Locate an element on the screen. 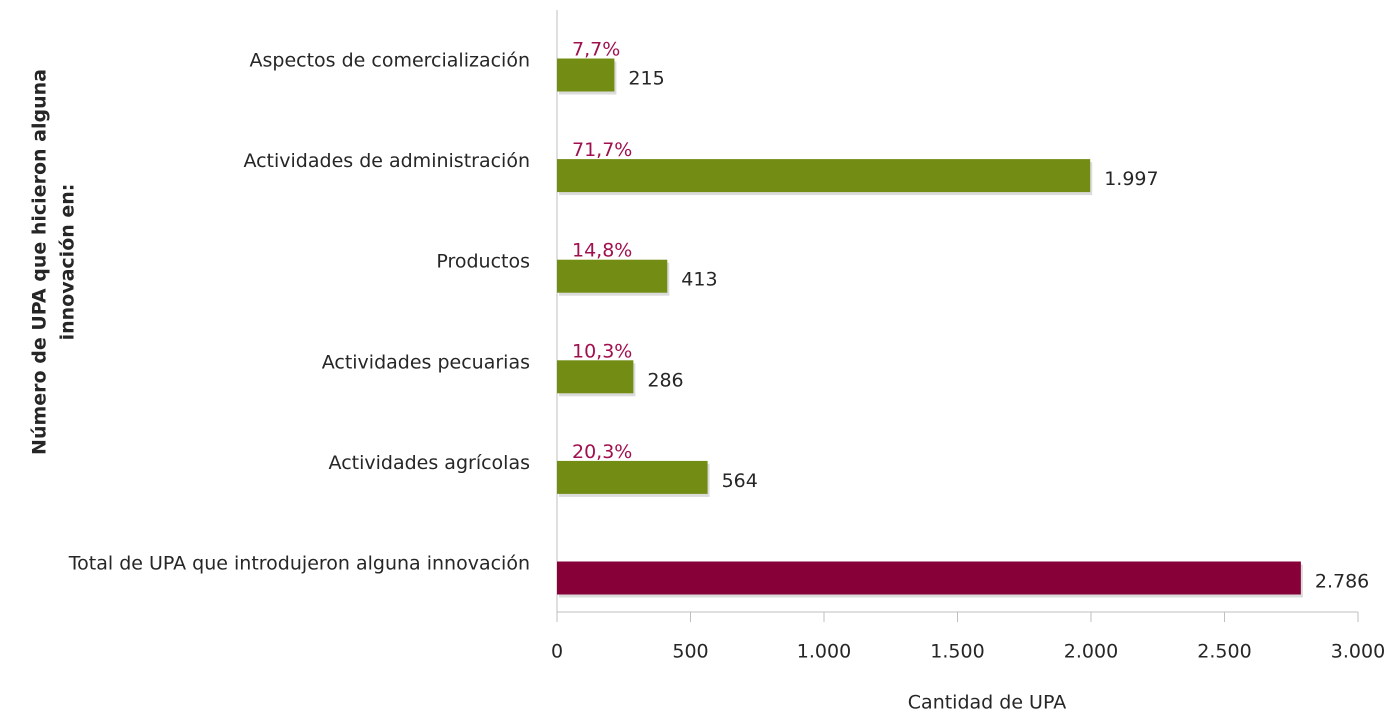 The image size is (1393, 714). value-label: 286 is located at coordinates (665, 380).